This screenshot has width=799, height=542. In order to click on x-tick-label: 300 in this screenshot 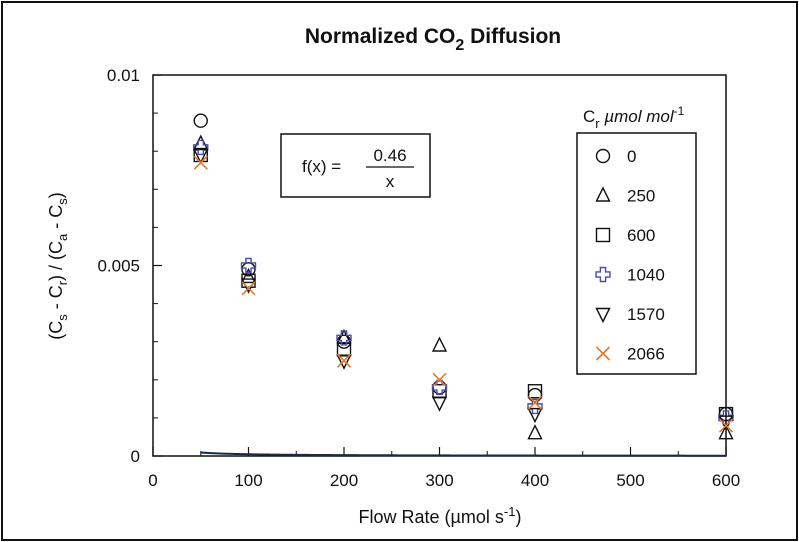, I will do `click(439, 480)`.